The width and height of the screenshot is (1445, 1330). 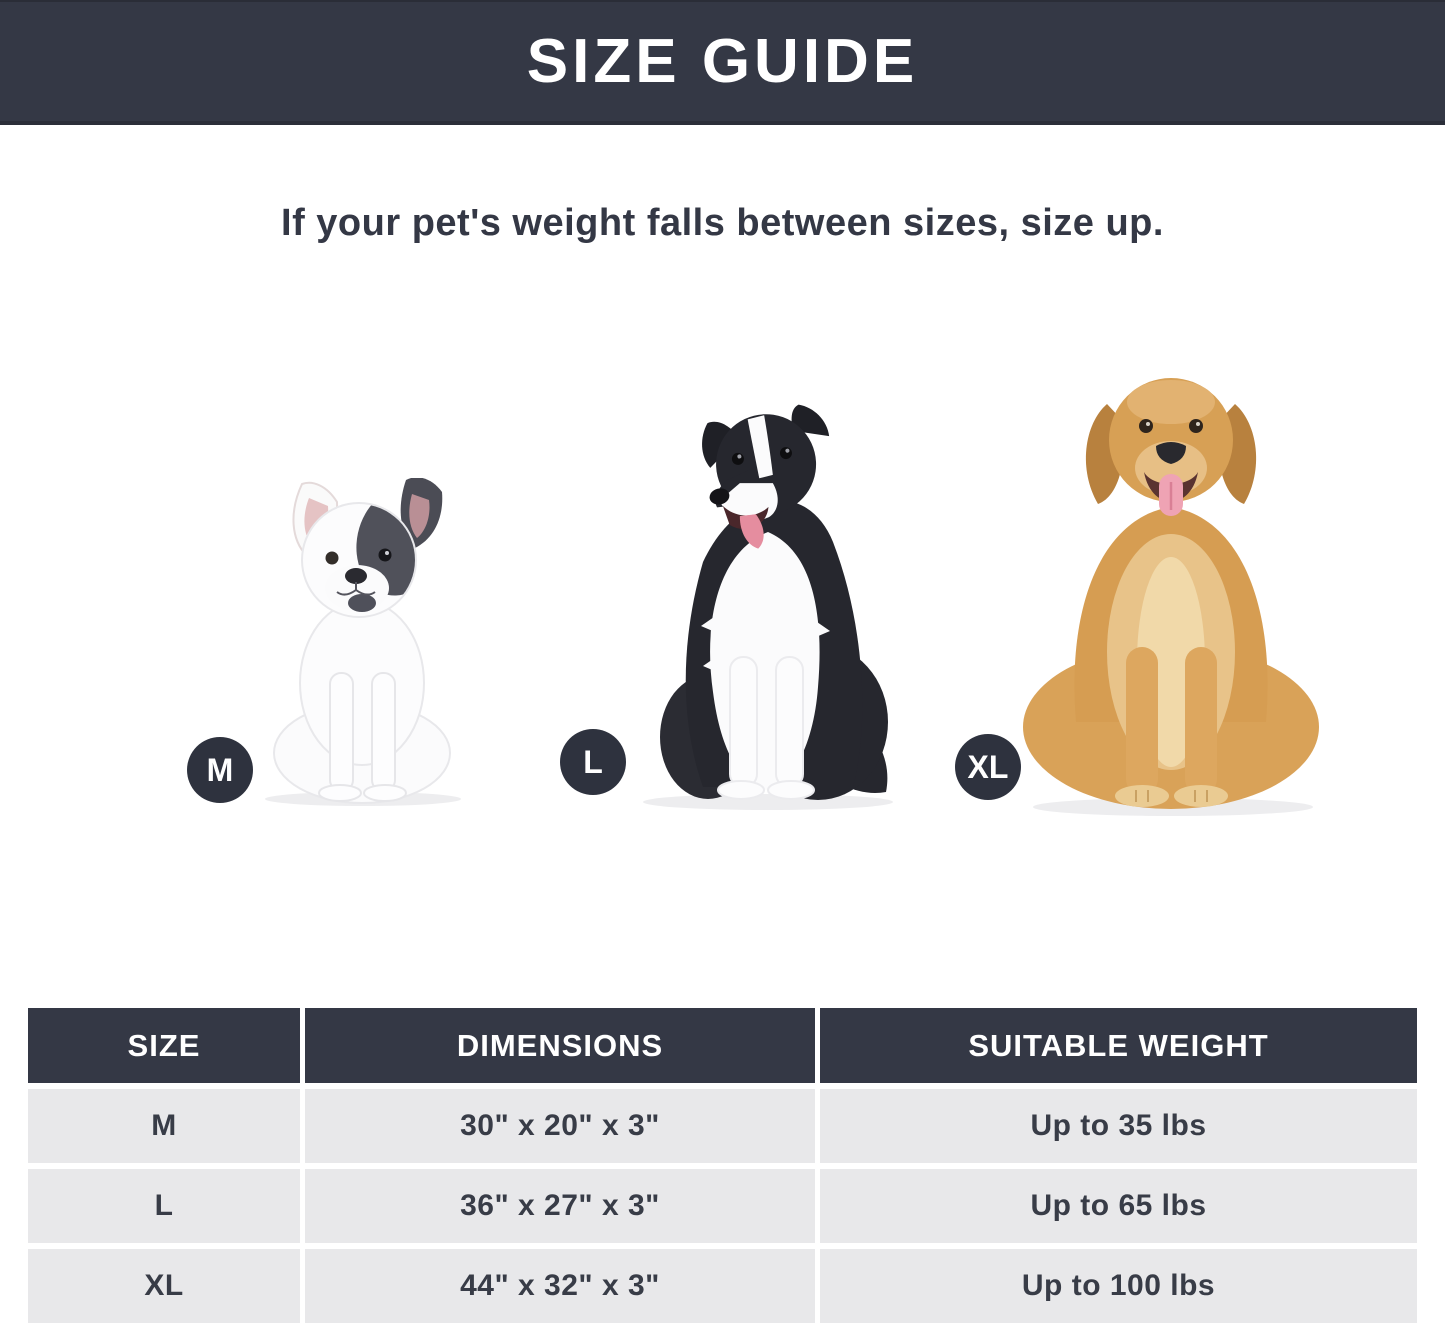 What do you see at coordinates (560, 1126) in the screenshot?
I see `table-cell-dimensions-m: 30" x 20" x 3"` at bounding box center [560, 1126].